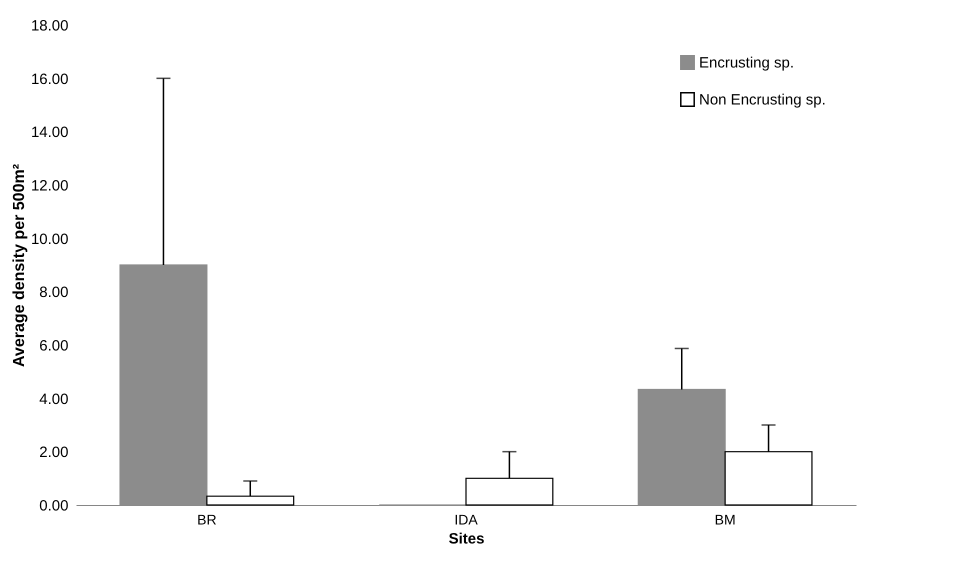  What do you see at coordinates (49, 79) in the screenshot?
I see `y-tick-label: 16.00` at bounding box center [49, 79].